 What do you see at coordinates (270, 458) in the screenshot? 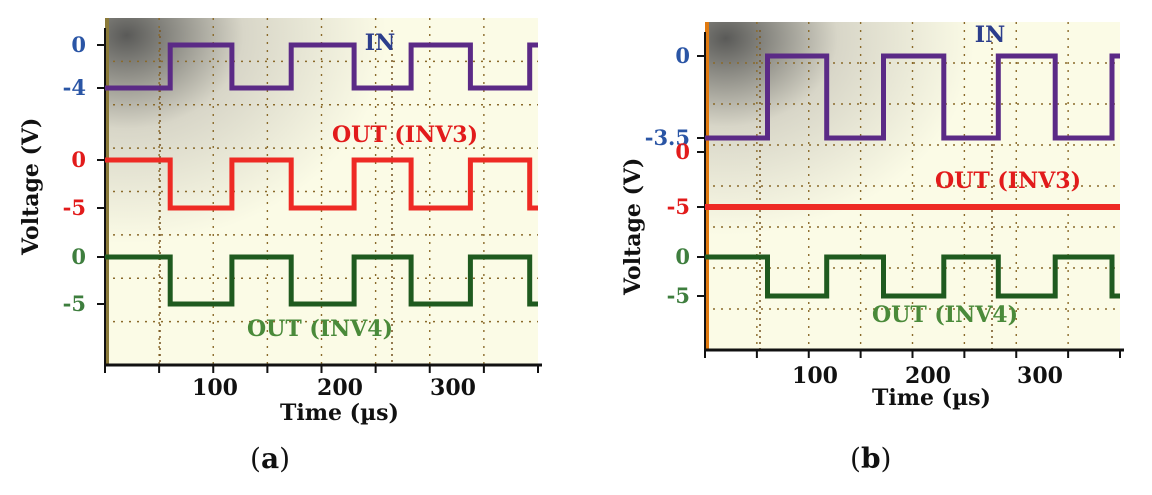
I see `panel-caption: (a)` at bounding box center [270, 458].